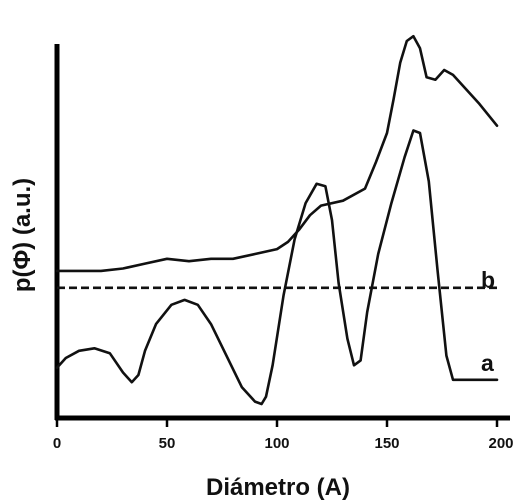  What do you see at coordinates (488, 280) in the screenshot?
I see `series-label-b: b` at bounding box center [488, 280].